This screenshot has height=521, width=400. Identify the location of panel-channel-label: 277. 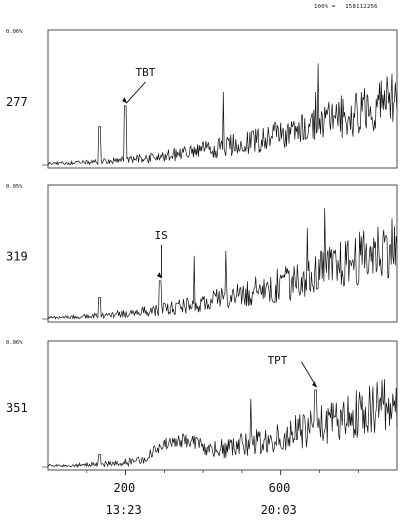
(17, 102).